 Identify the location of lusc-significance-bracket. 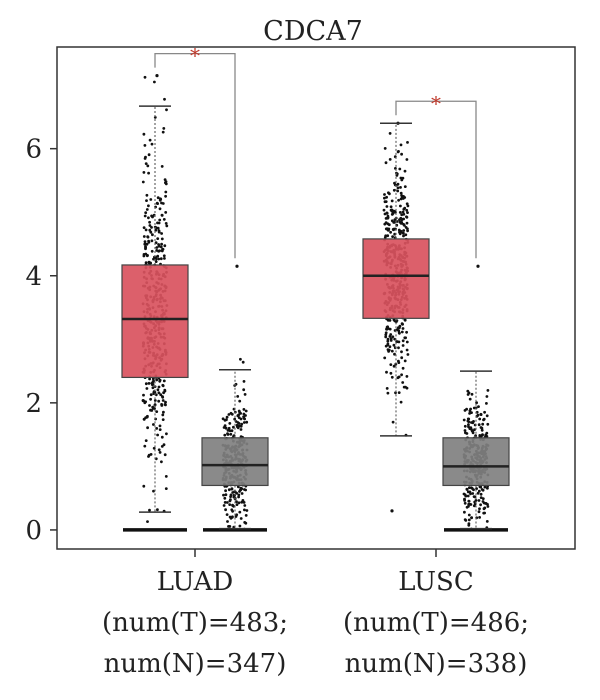
(436, 179).